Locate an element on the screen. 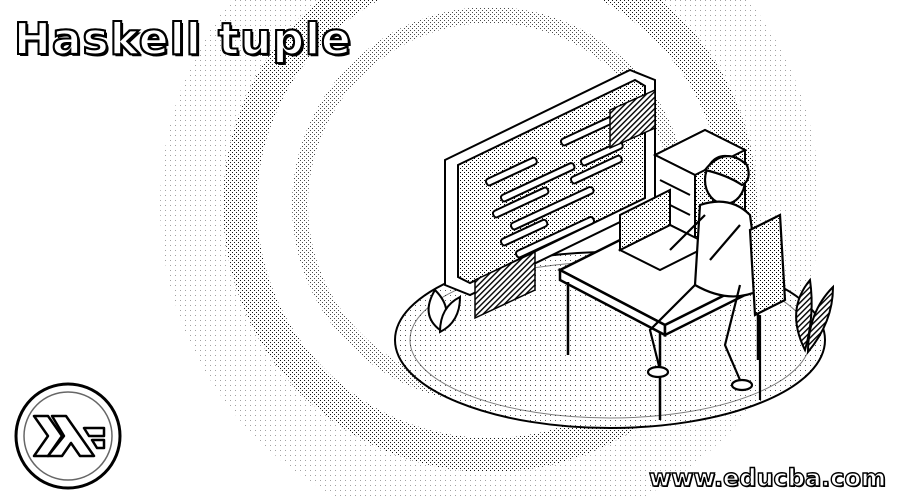 This screenshot has width=900, height=500. page-title: Haskell tuple is located at coordinates (182, 39).